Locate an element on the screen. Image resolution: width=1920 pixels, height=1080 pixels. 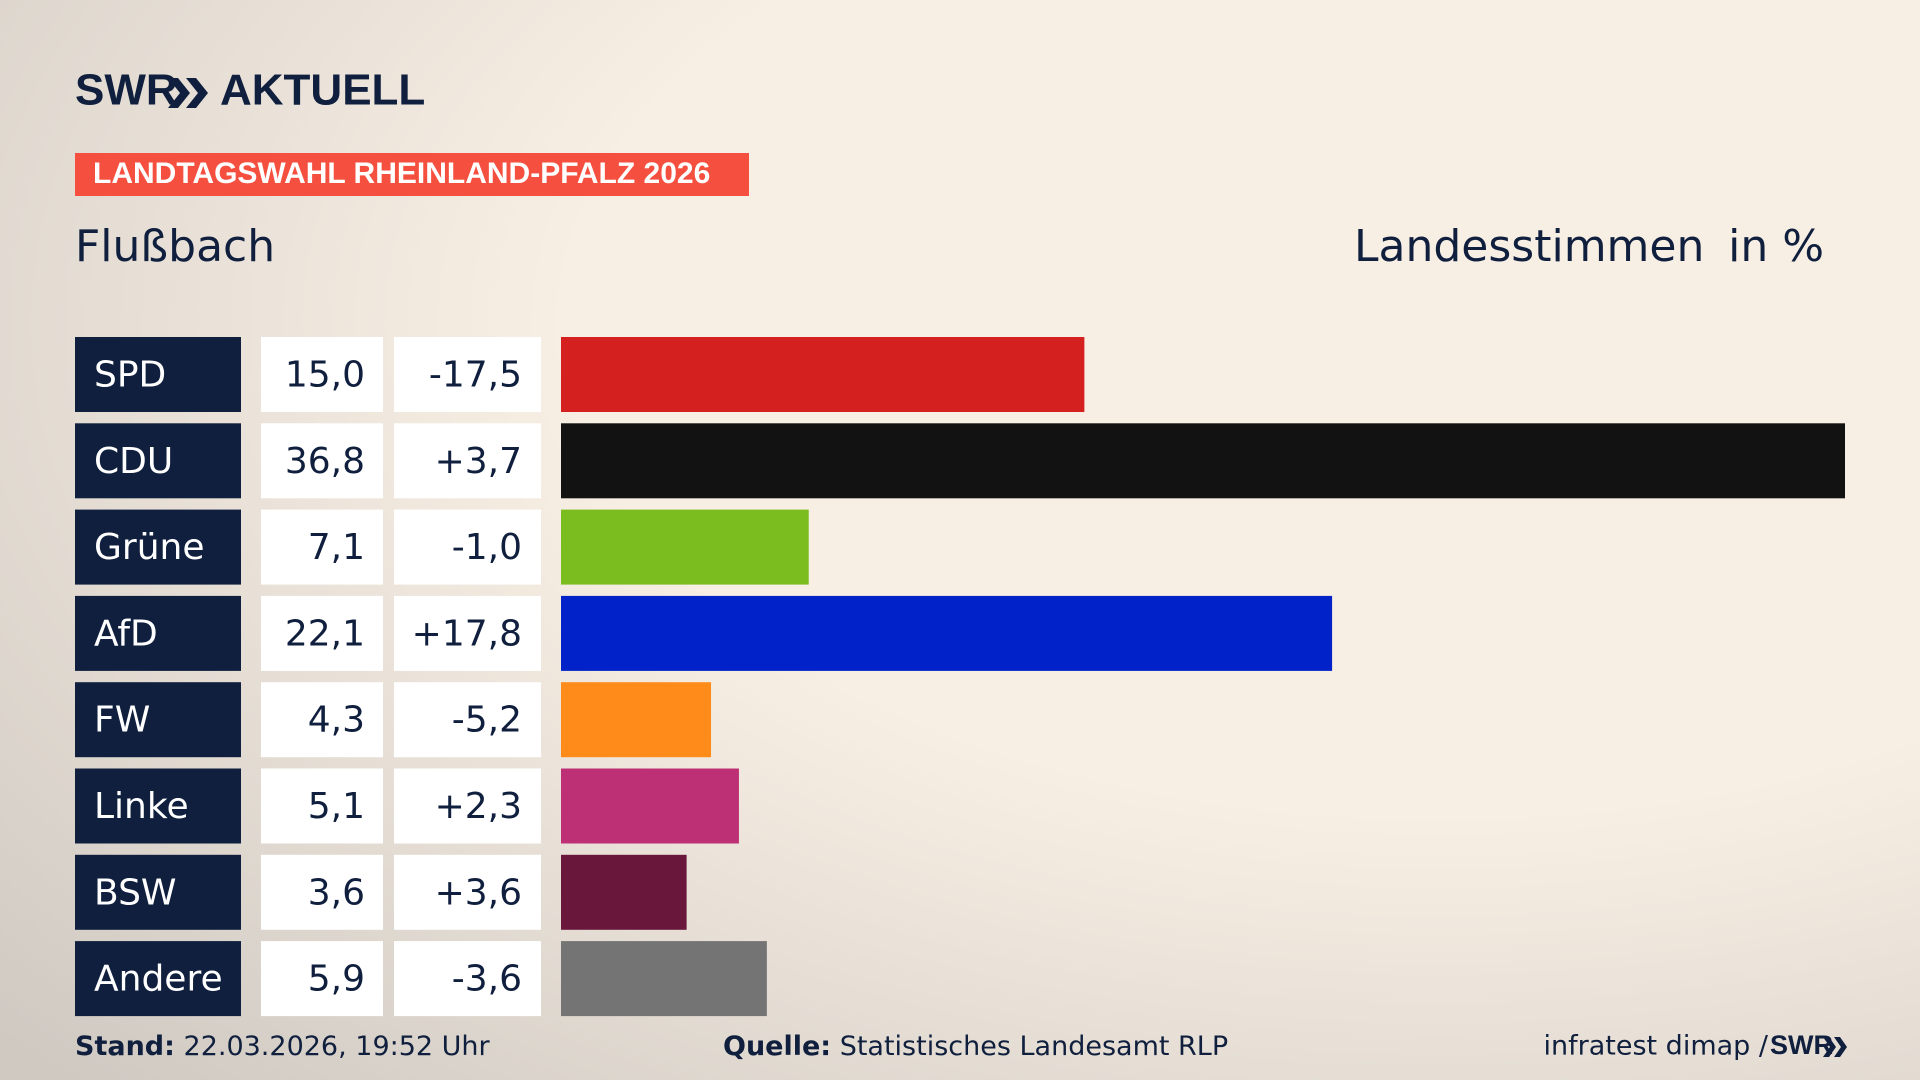
party-label: SPD is located at coordinates (130, 375).